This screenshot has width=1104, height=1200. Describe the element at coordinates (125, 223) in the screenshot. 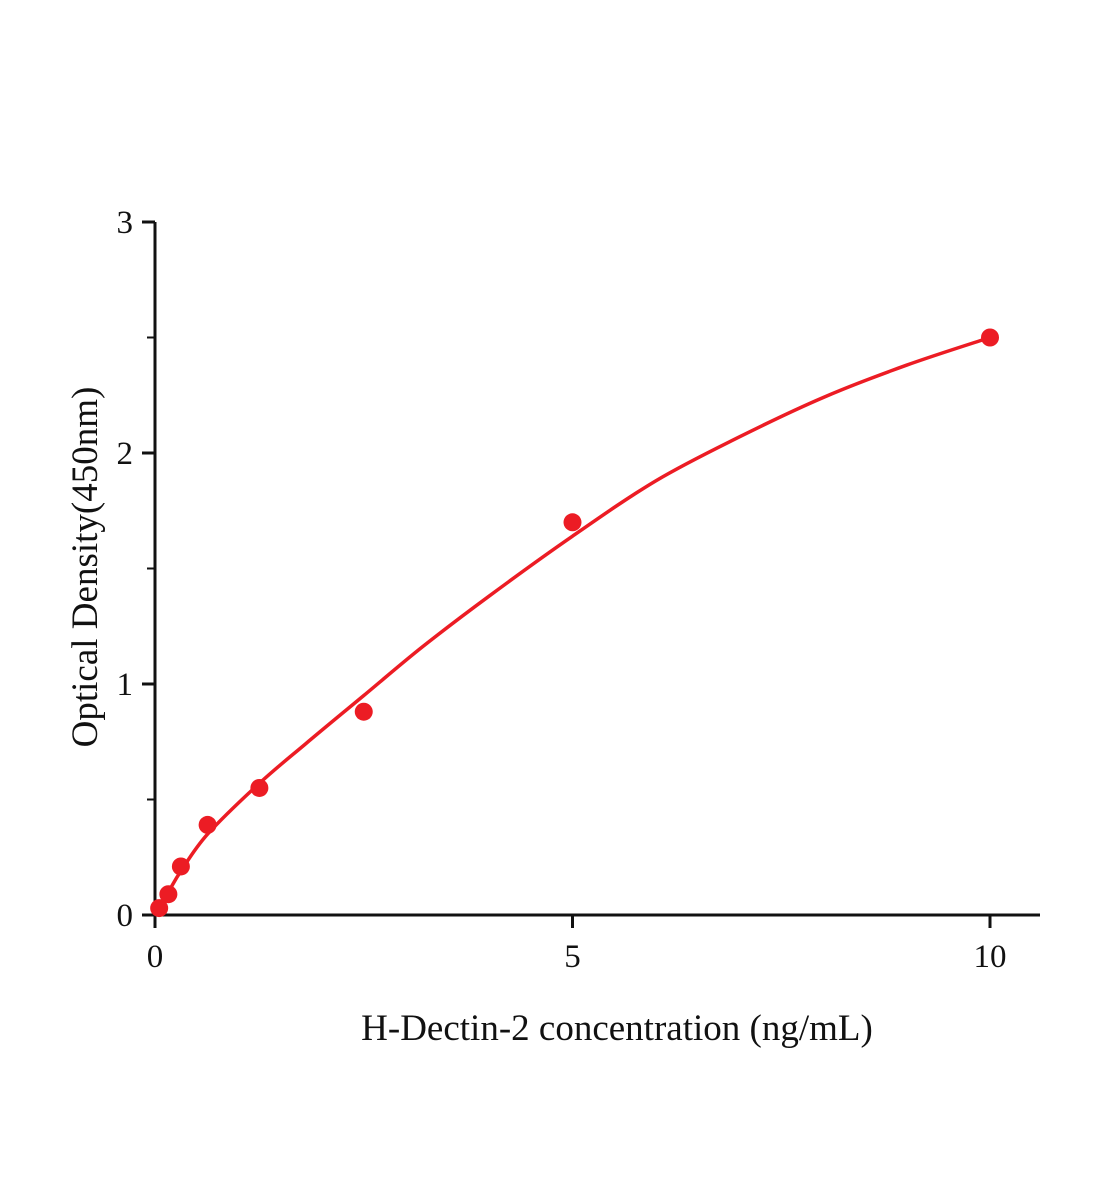

I see `y-tick-label: 3` at that location.